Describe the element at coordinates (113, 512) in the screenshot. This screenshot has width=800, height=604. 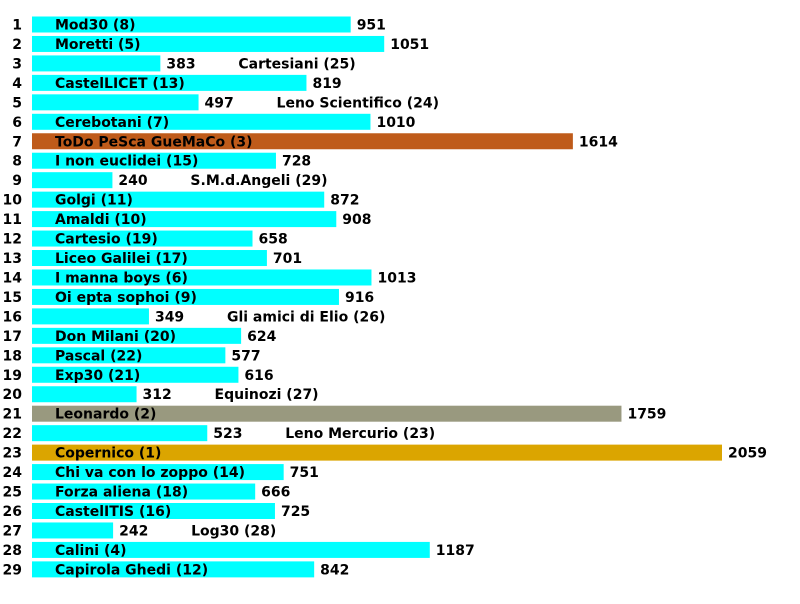
I see `team-label: CastelITIS (16)` at that location.